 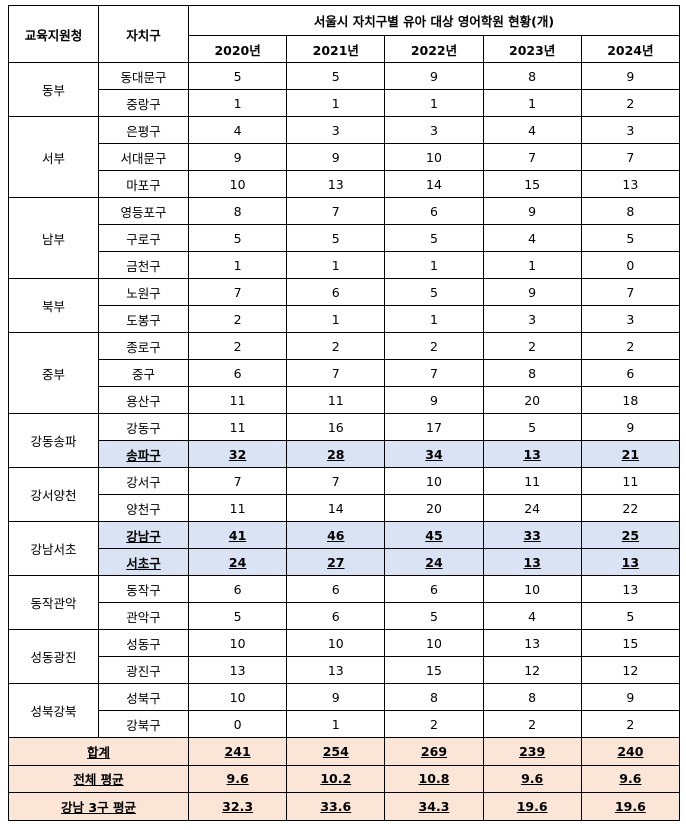 I want to click on district-cell: 성북구, so click(x=143, y=697).